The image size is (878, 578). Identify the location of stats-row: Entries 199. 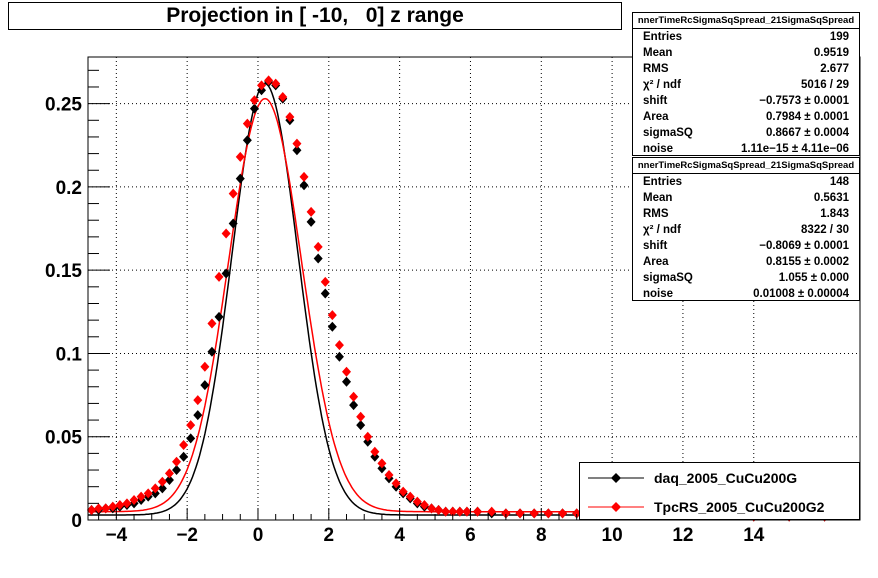
(746, 37).